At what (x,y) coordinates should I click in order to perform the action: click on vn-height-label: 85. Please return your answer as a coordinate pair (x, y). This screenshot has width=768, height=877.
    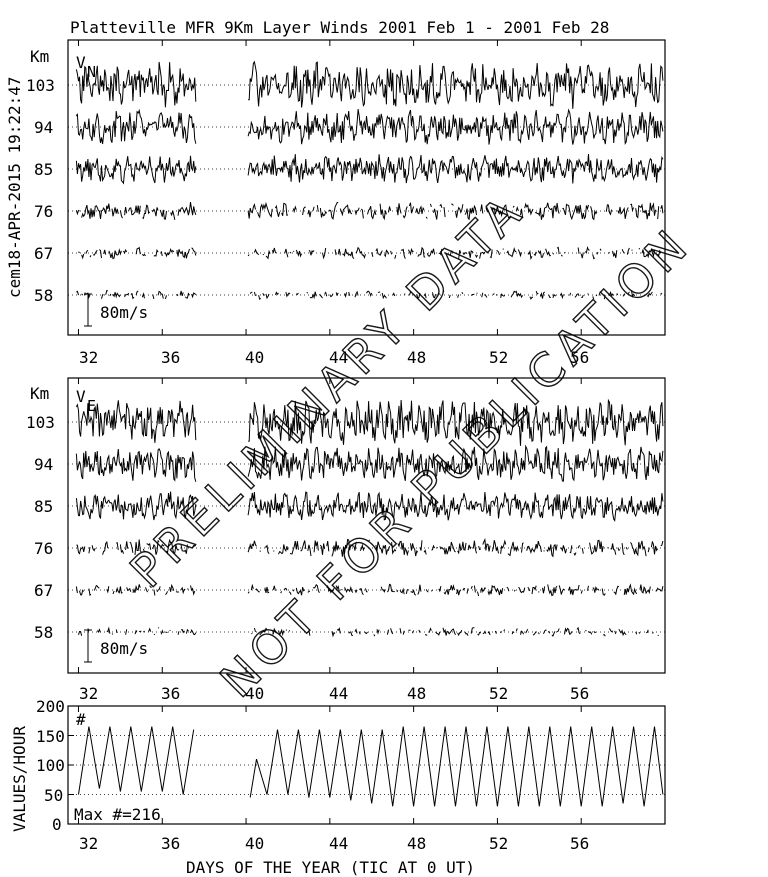
    Looking at the image, I should click on (43, 169).